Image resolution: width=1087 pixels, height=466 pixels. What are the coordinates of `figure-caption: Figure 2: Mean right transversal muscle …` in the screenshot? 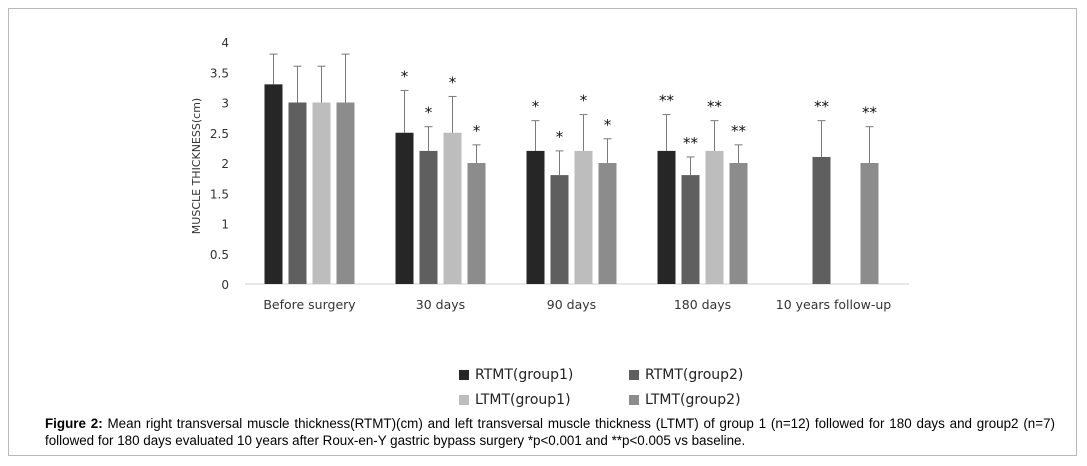 It's located at (550, 432).